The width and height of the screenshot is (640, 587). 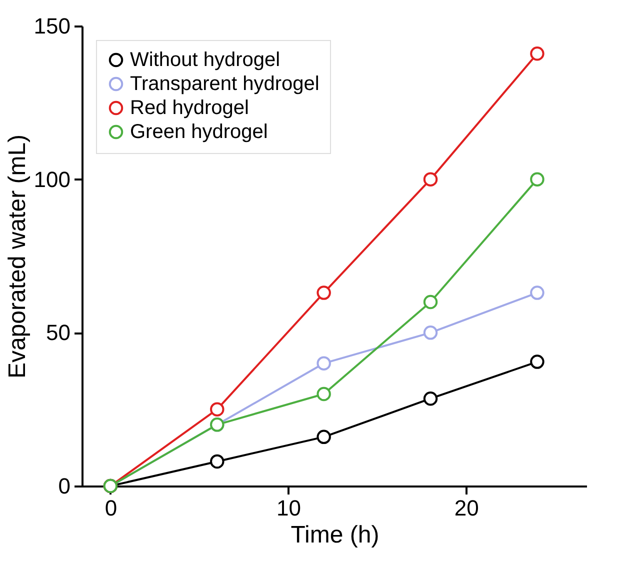 What do you see at coordinates (199, 132) in the screenshot?
I see `legend-label: Green hydrogel` at bounding box center [199, 132].